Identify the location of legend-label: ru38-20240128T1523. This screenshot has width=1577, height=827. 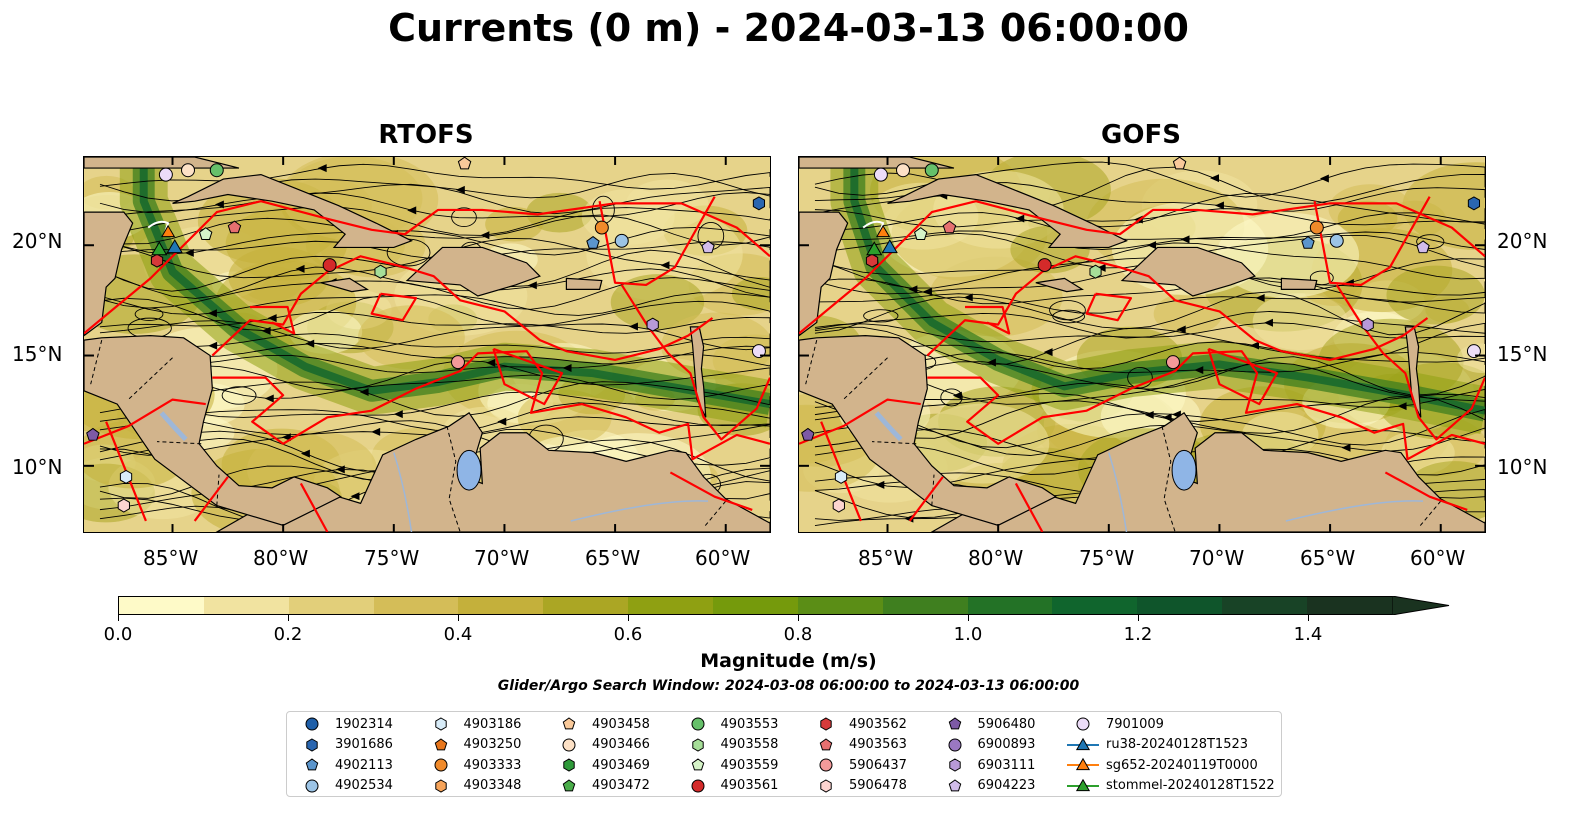
(1177, 744).